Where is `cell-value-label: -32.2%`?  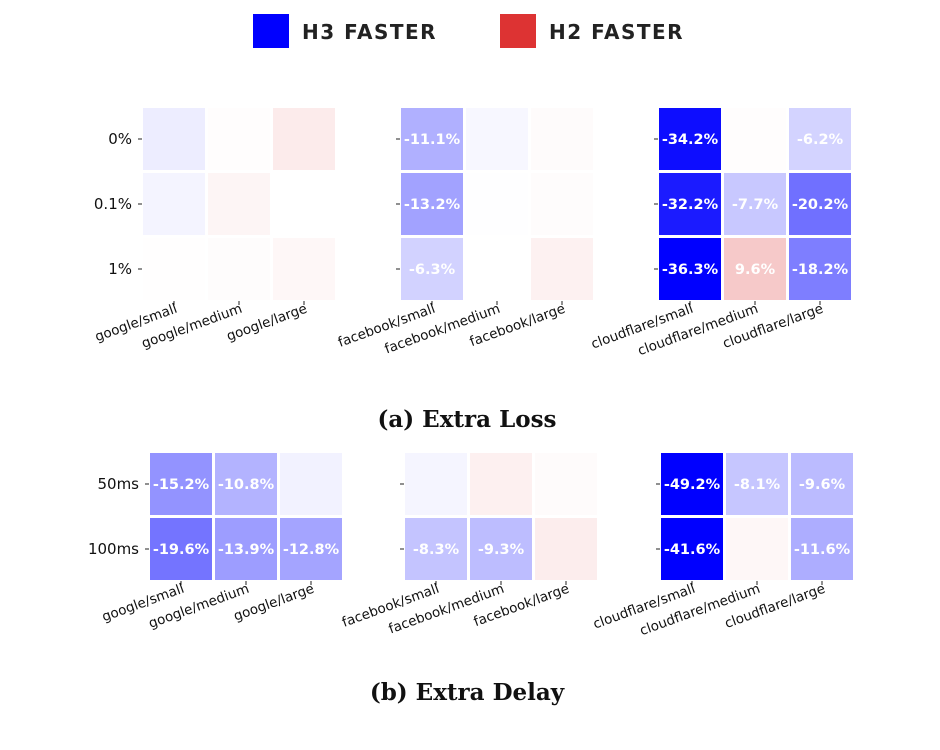
cell-value-label: -32.2% is located at coordinates (690, 205).